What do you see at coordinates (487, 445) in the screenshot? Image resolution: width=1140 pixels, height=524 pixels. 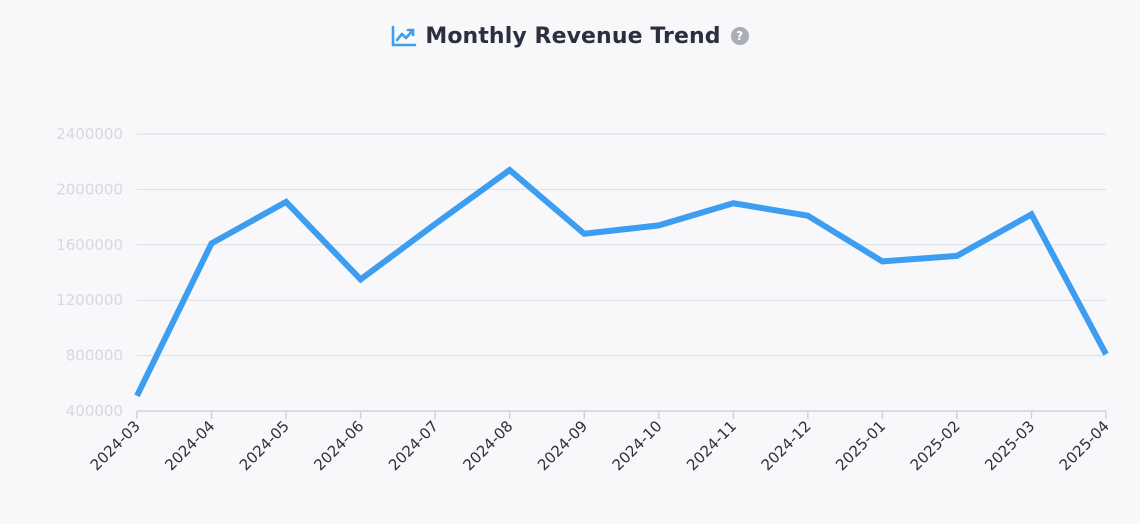 I see `x-tick-label: 2024-08` at bounding box center [487, 445].